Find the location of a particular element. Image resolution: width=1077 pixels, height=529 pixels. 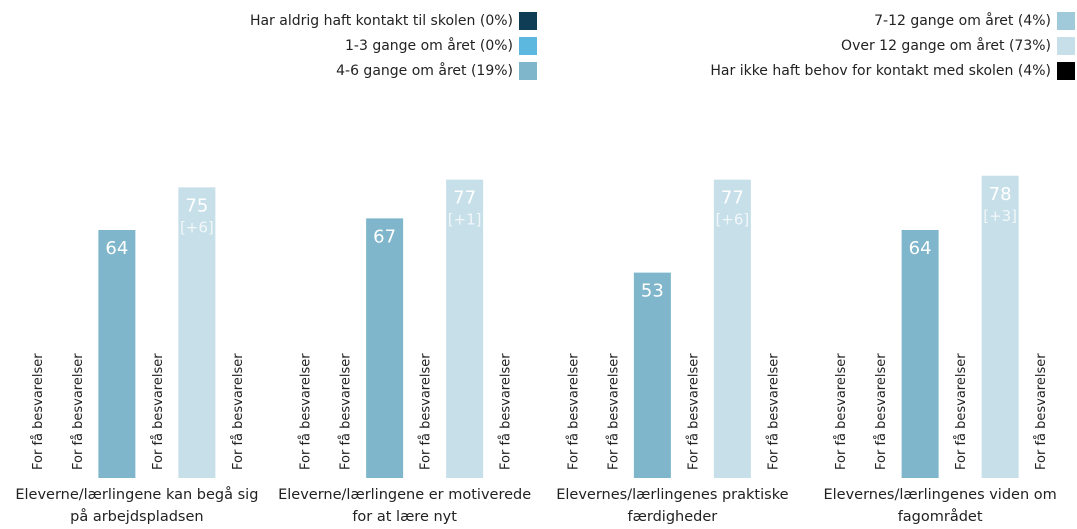

value-label: 78 is located at coordinates (1000, 194).